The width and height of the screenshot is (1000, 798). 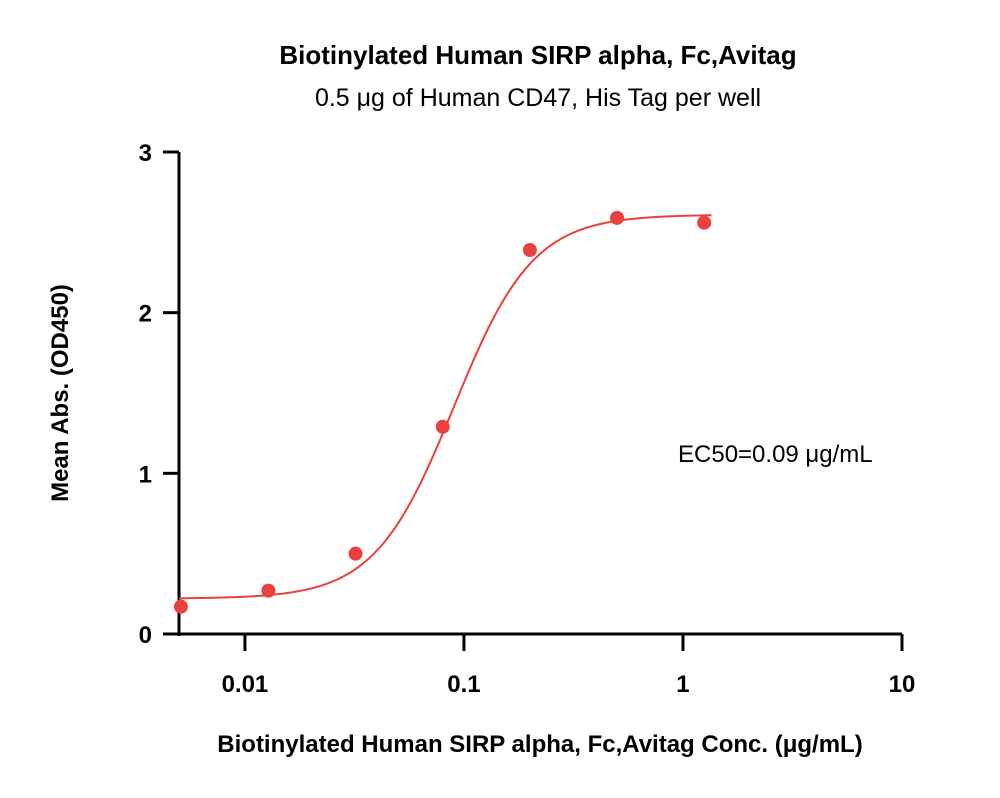 What do you see at coordinates (538, 98) in the screenshot?
I see `chart-subtitle: 0.5 μg of Human CD47, His Tag per well` at bounding box center [538, 98].